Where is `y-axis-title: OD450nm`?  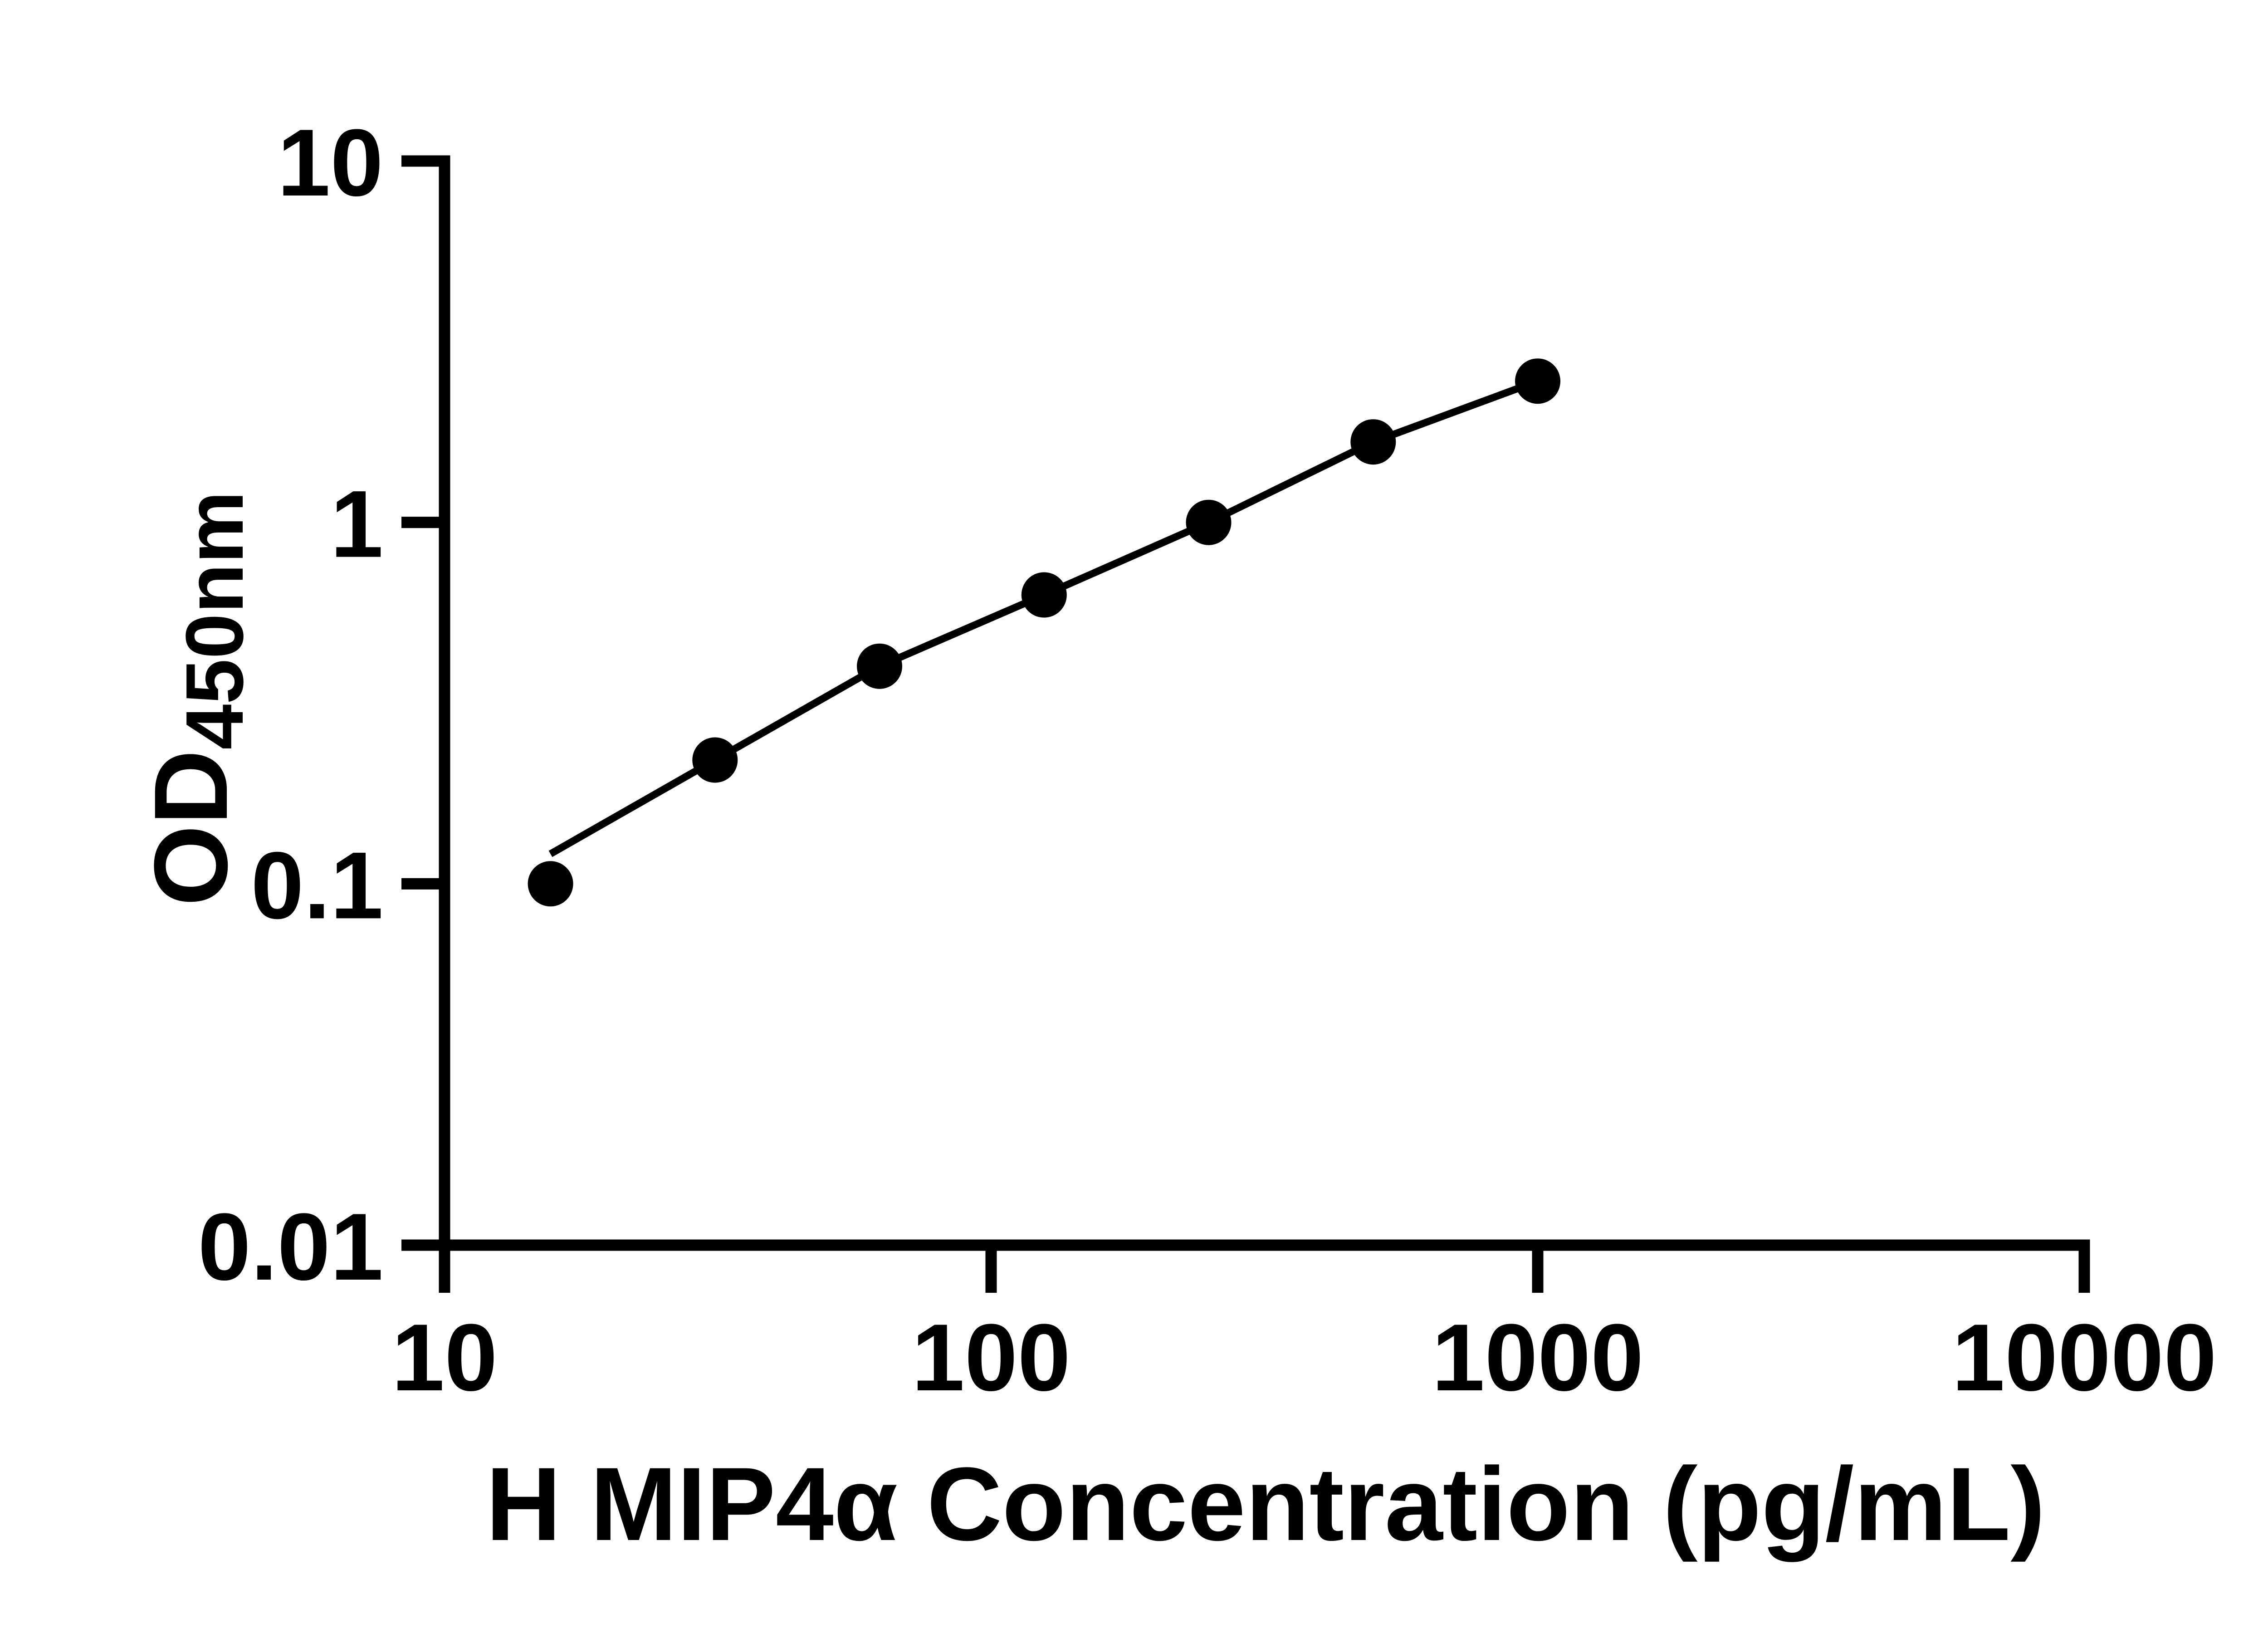 y-axis-title: OD450nm is located at coordinates (196, 698).